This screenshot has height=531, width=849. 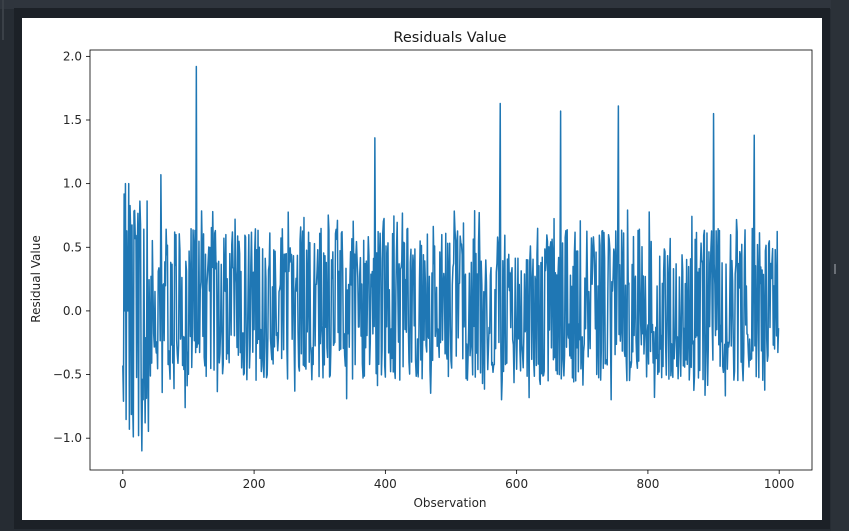 What do you see at coordinates (67, 375) in the screenshot?
I see `y-tick-label: −0.5` at bounding box center [67, 375].